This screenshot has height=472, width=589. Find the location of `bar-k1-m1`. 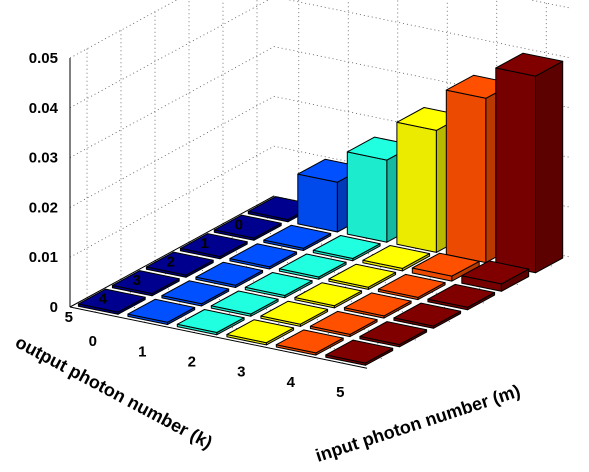

bar-k1-m1 is located at coordinates (297, 237).